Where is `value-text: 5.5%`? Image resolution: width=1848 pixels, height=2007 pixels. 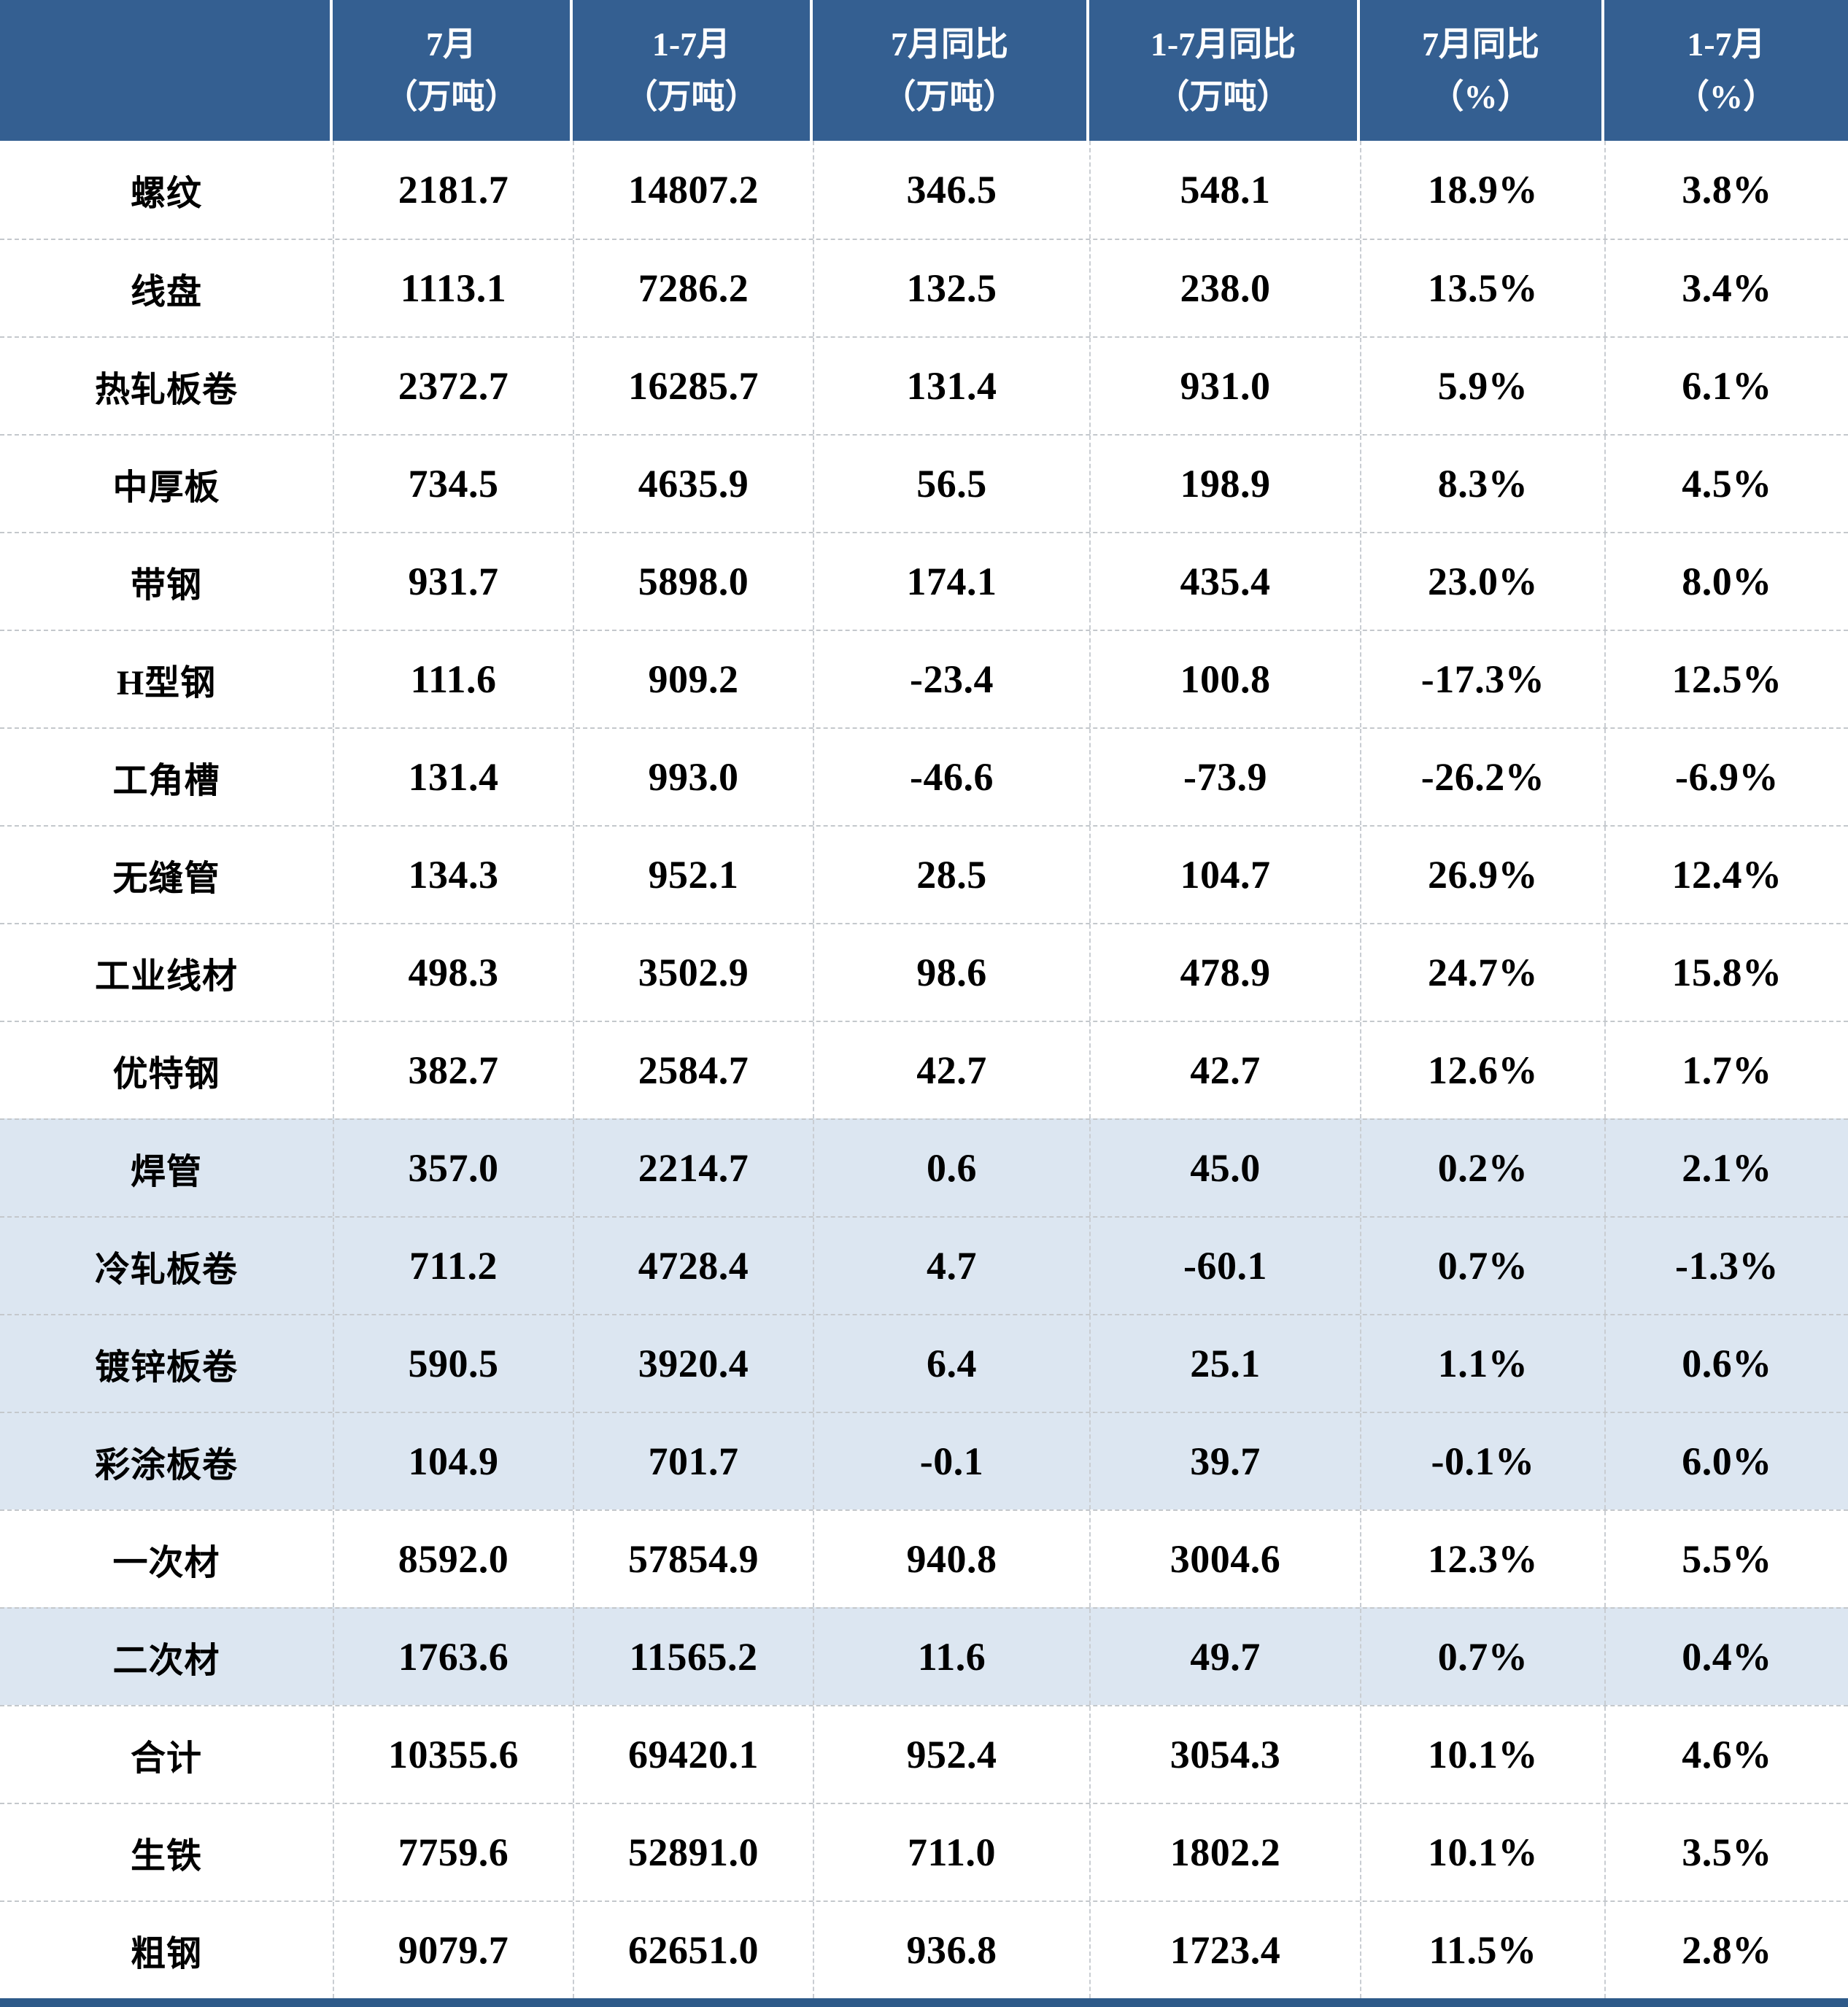 value-text: 5.5% is located at coordinates (1727, 1559).